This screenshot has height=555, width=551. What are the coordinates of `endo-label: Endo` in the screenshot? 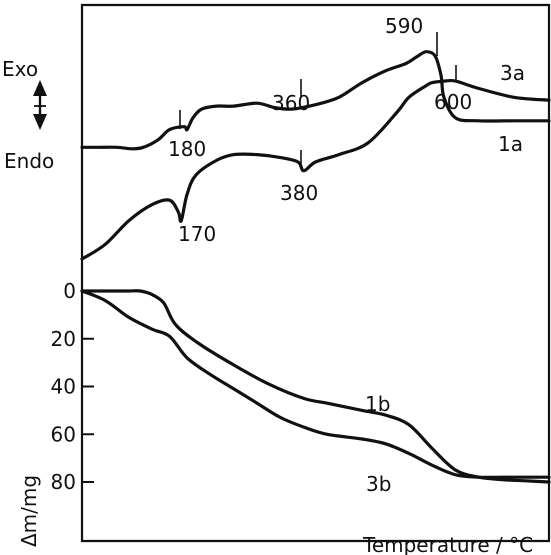 It's located at (29, 161).